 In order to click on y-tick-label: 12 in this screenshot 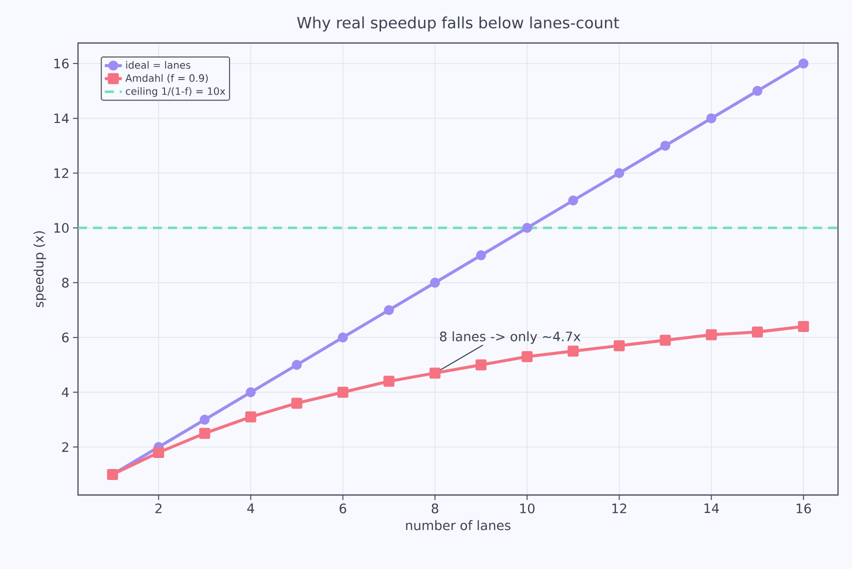, I will do `click(61, 173)`.